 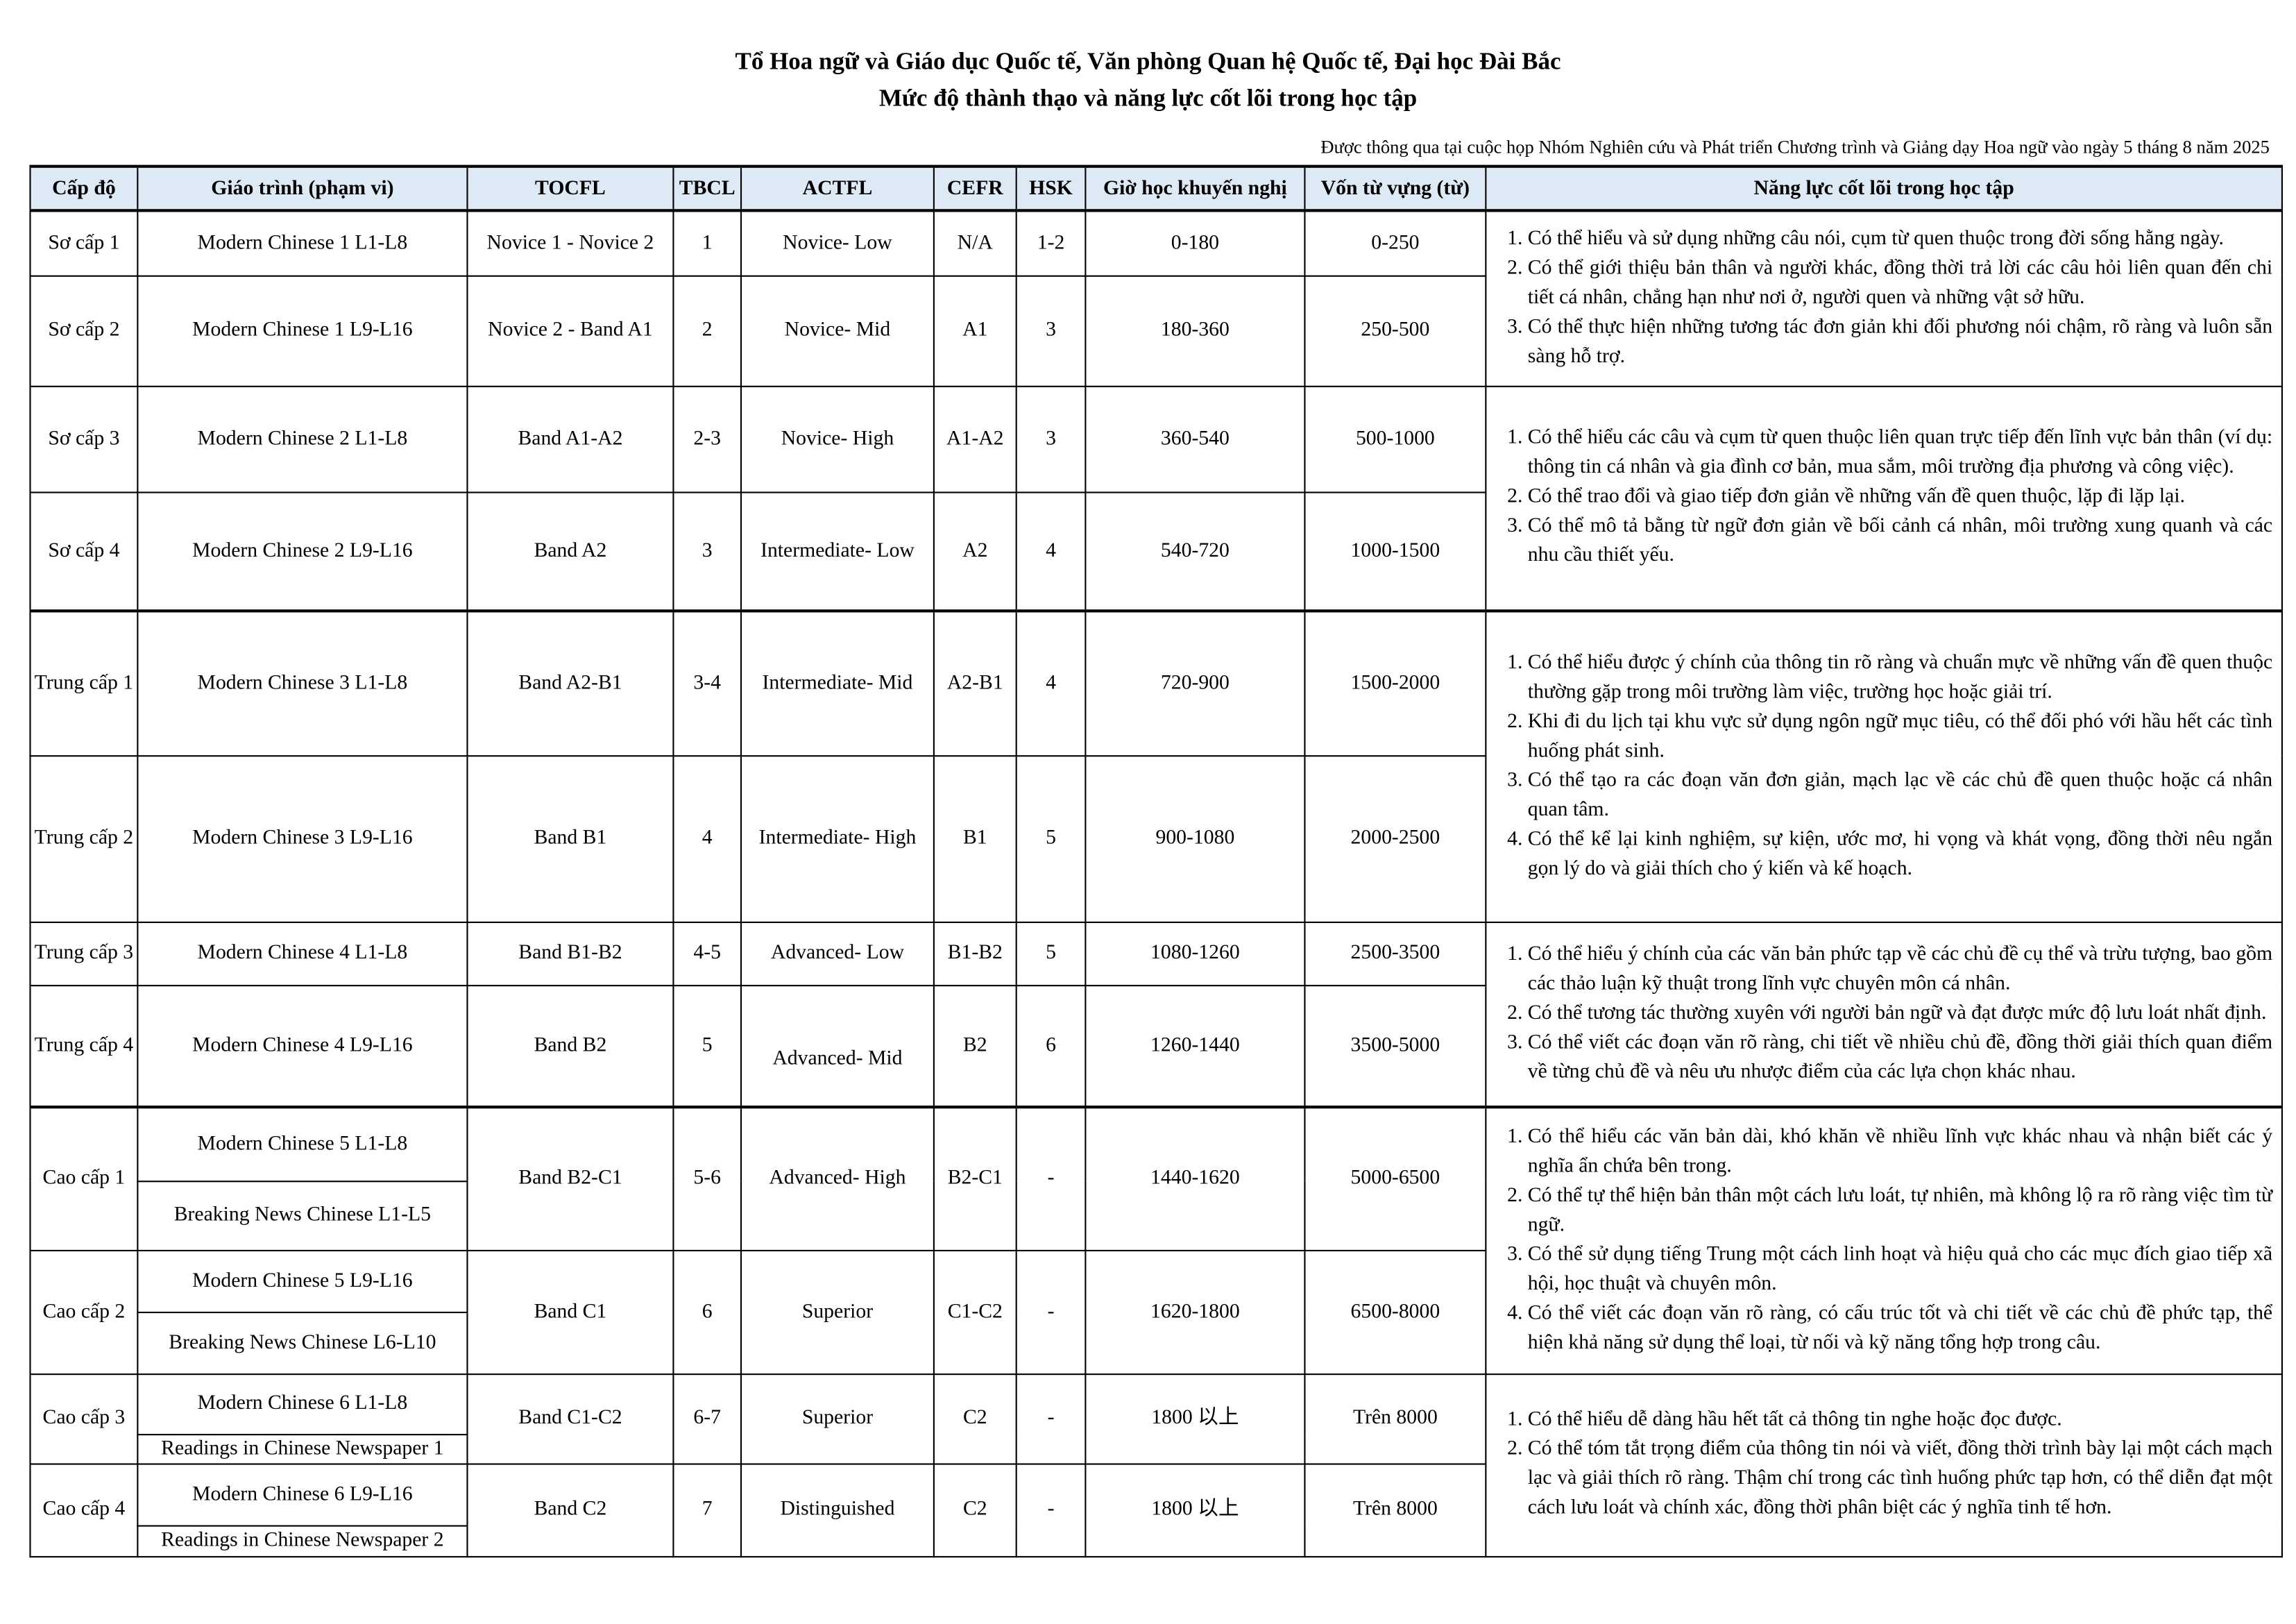 What do you see at coordinates (1195, 954) in the screenshot?
I see `hours-cell-text: 1080-1260` at bounding box center [1195, 954].